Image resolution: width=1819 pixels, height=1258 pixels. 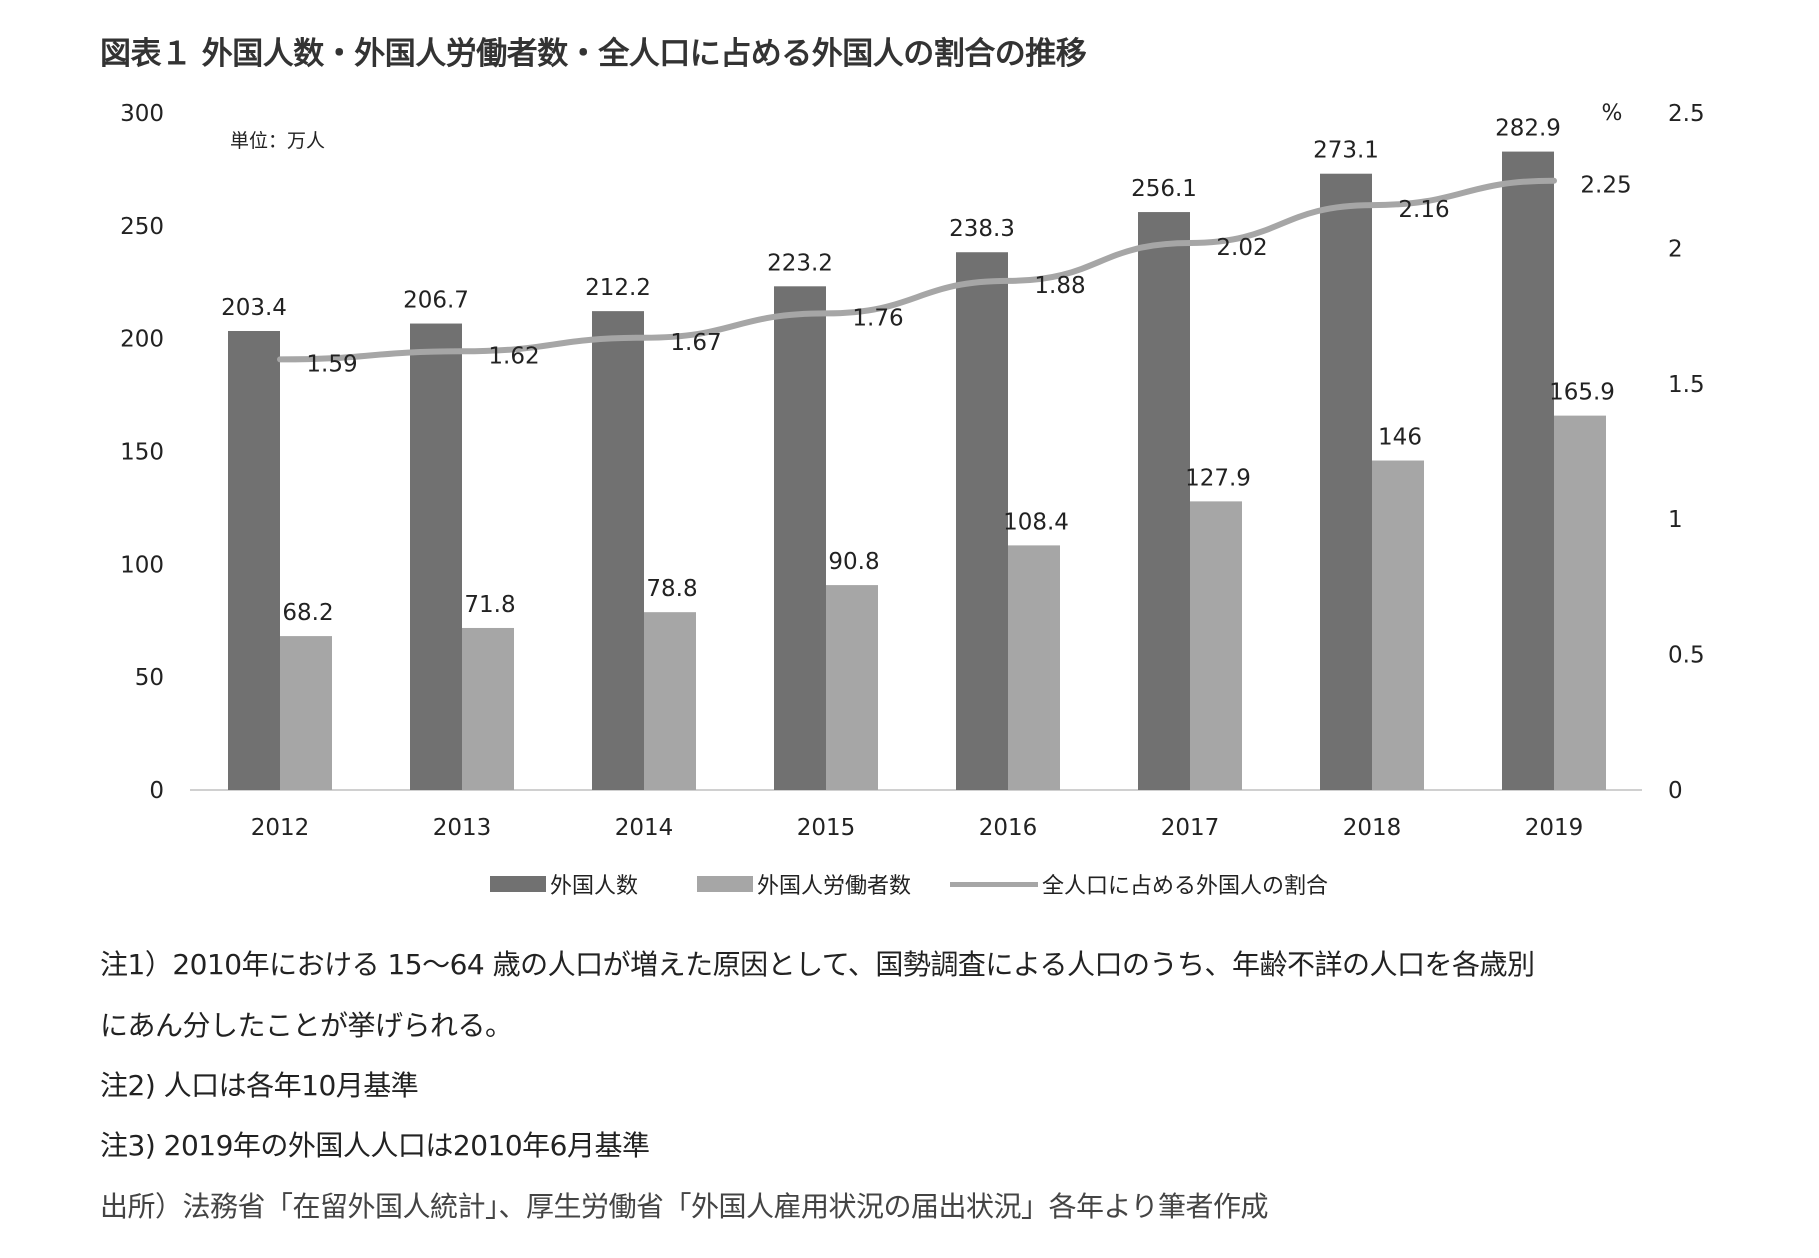 What do you see at coordinates (254, 308) in the screenshot?
I see `data-label-foreigners: 203.4` at bounding box center [254, 308].